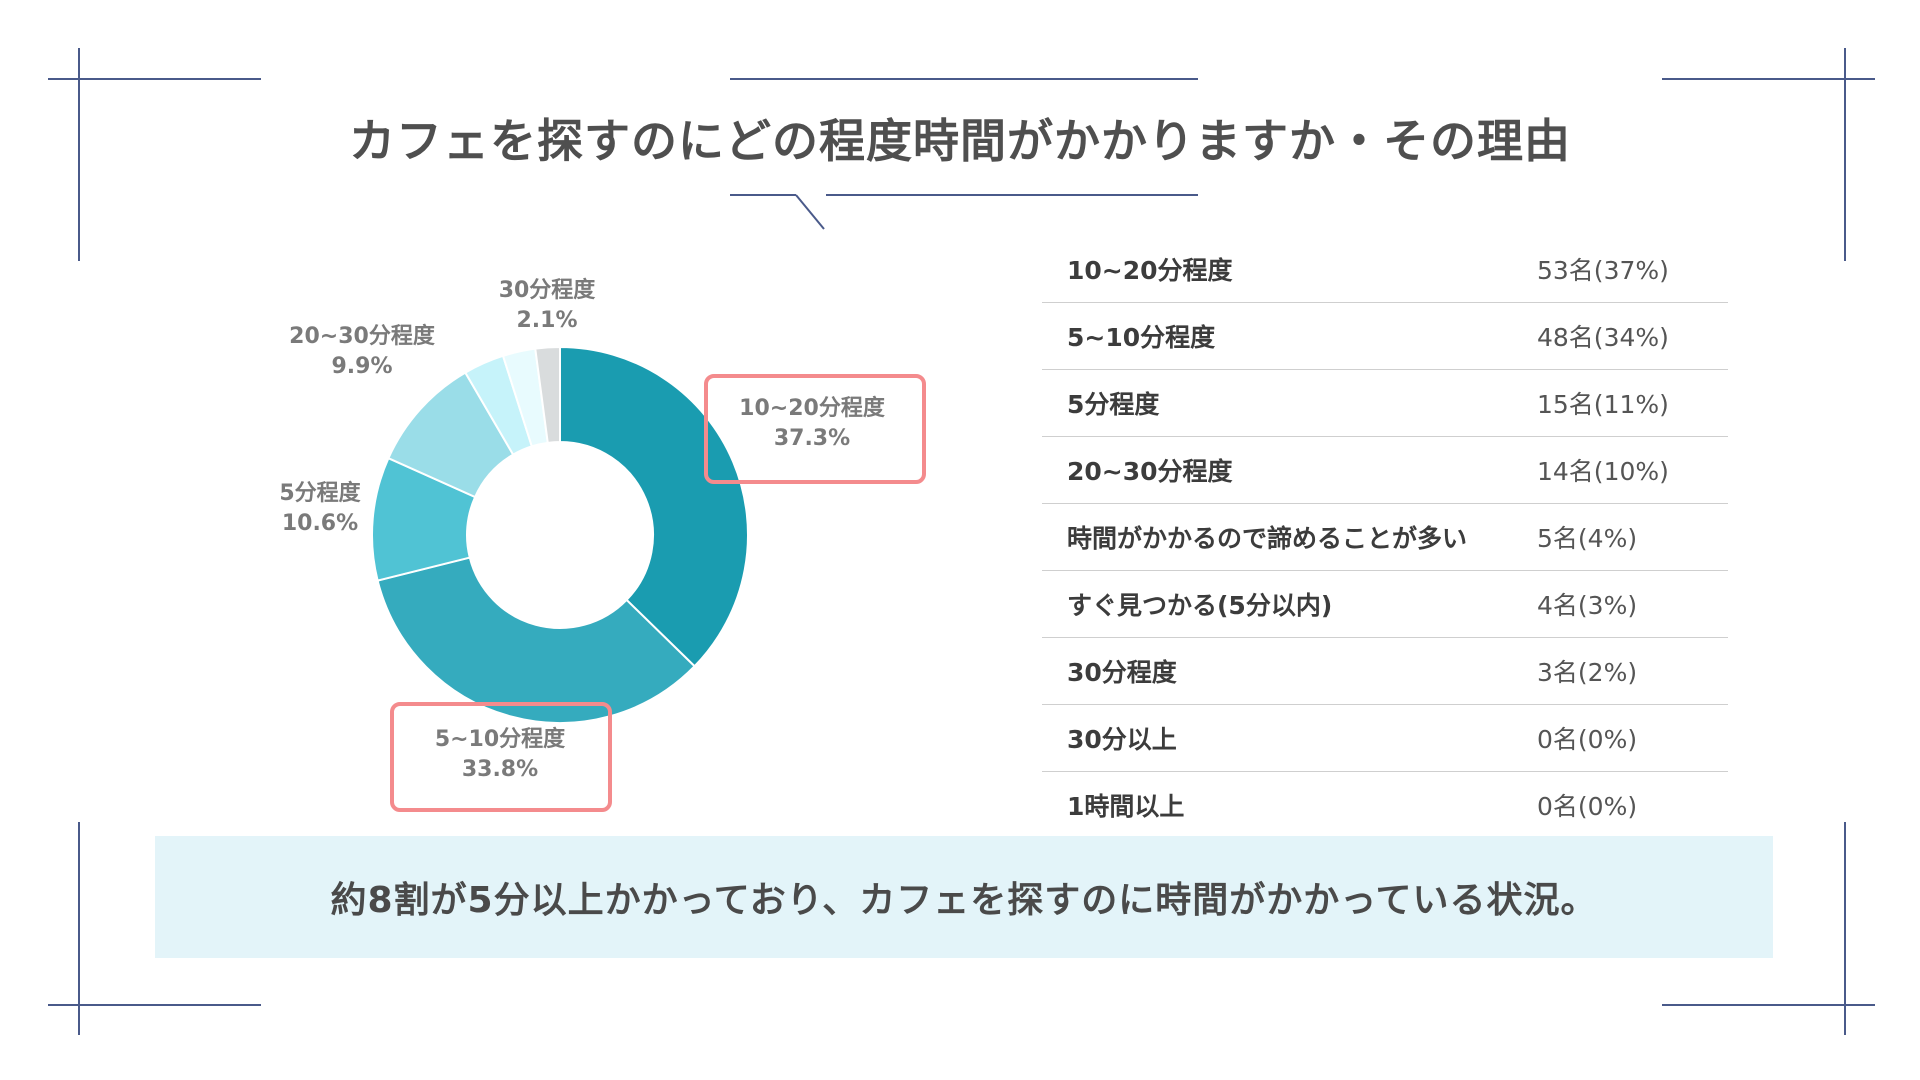 This screenshot has height=1080, width=1920. Describe the element at coordinates (1603, 270) in the screenshot. I see `row-value: 53名(37%)` at that location.